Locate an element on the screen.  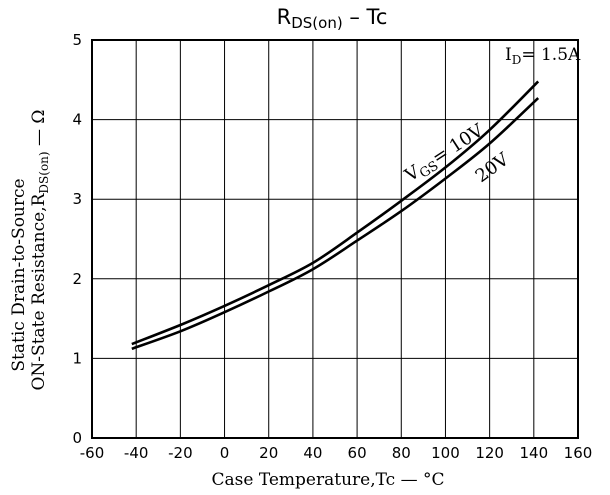
x-tick-labels: -60 -40 -20 0 20 40 60 80 100 120 140 160 is located at coordinates (336, 453).